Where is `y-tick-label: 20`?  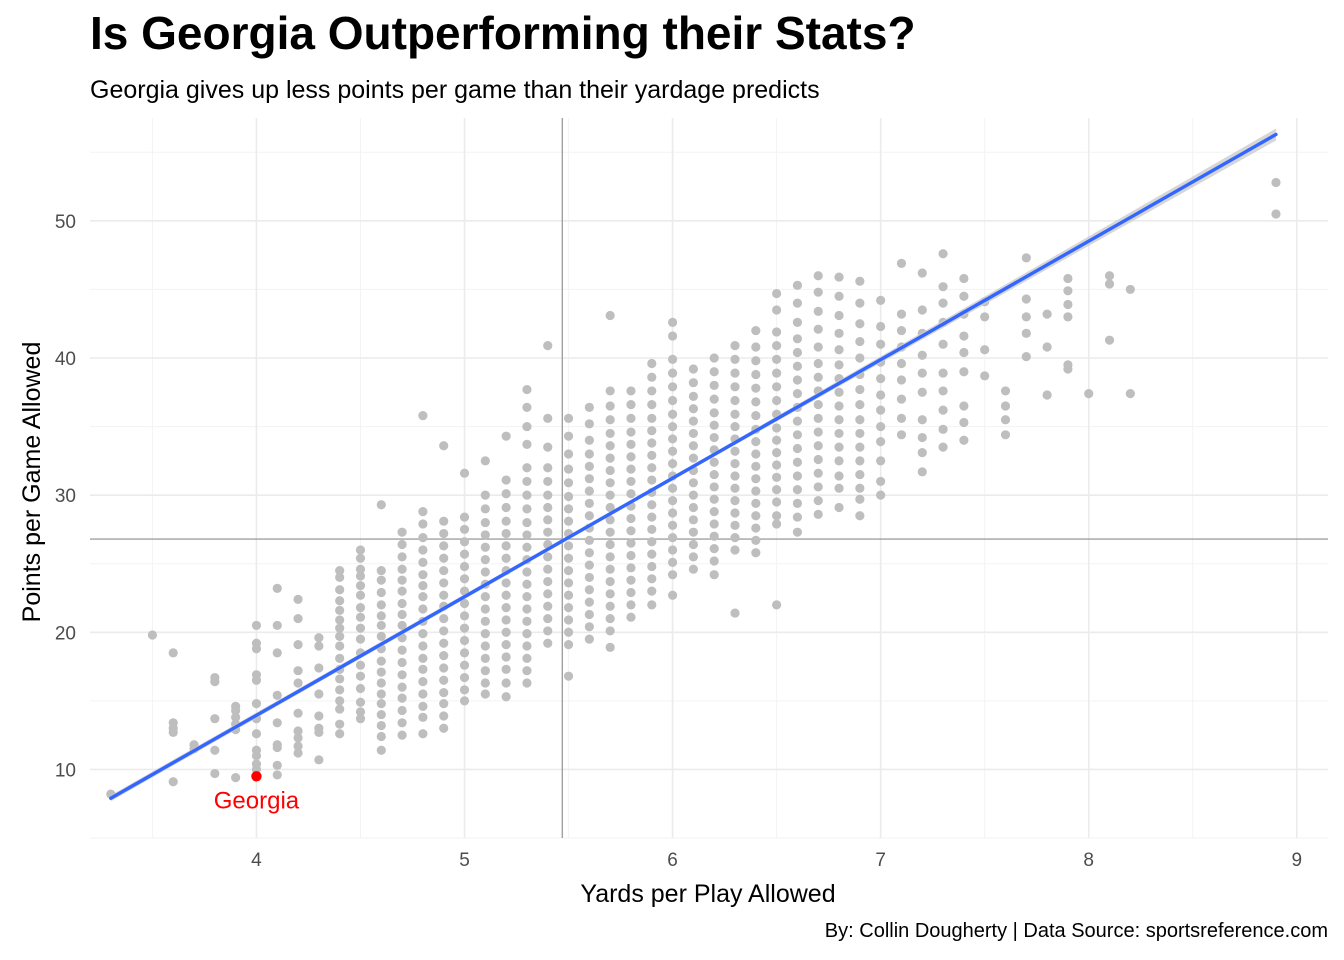
y-tick-label: 20 is located at coordinates (65, 633).